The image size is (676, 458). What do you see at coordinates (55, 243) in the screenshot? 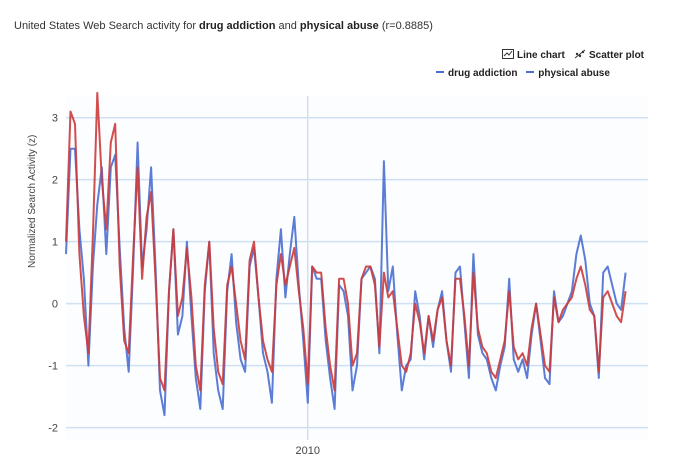
I see `y-tick-label: 1` at bounding box center [55, 243].